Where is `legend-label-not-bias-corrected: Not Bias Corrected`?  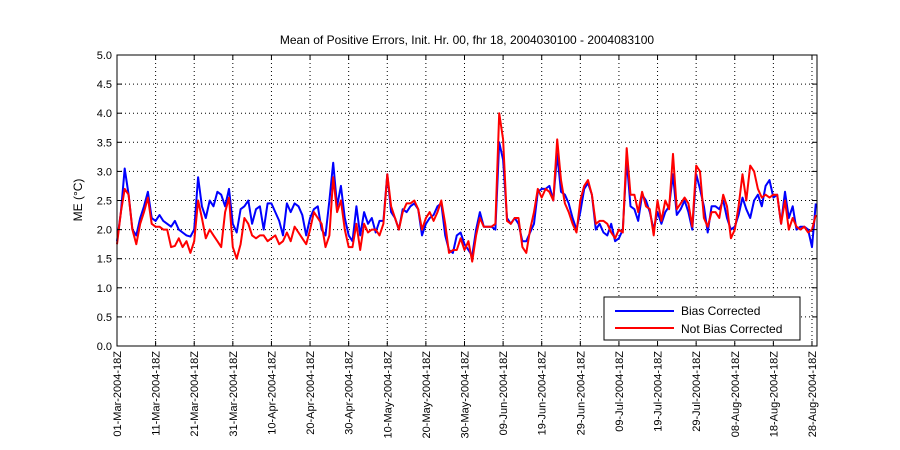 legend-label-not-bias-corrected: Not Bias Corrected is located at coordinates (731, 329).